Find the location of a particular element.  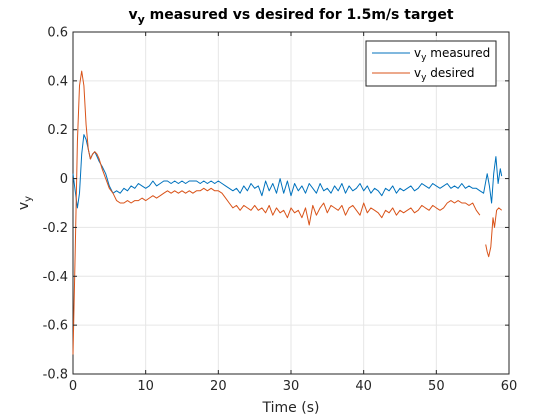

legend-label-measured-rest: measured is located at coordinates (458, 53).